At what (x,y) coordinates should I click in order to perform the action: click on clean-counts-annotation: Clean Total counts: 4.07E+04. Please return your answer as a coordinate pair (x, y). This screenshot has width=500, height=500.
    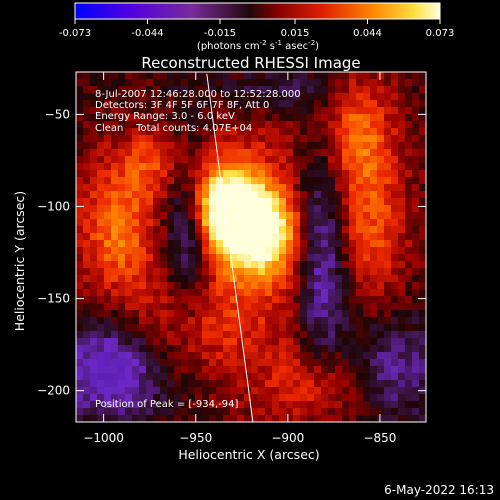
    Looking at the image, I should click on (173, 128).